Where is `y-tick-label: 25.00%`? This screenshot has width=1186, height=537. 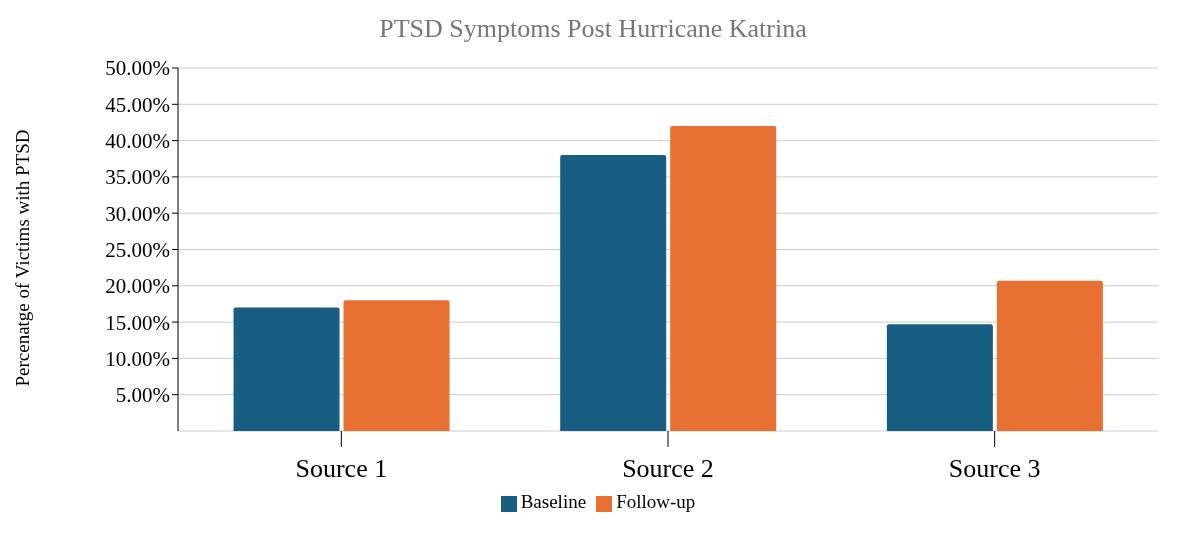
y-tick-label: 25.00% is located at coordinates (137, 249).